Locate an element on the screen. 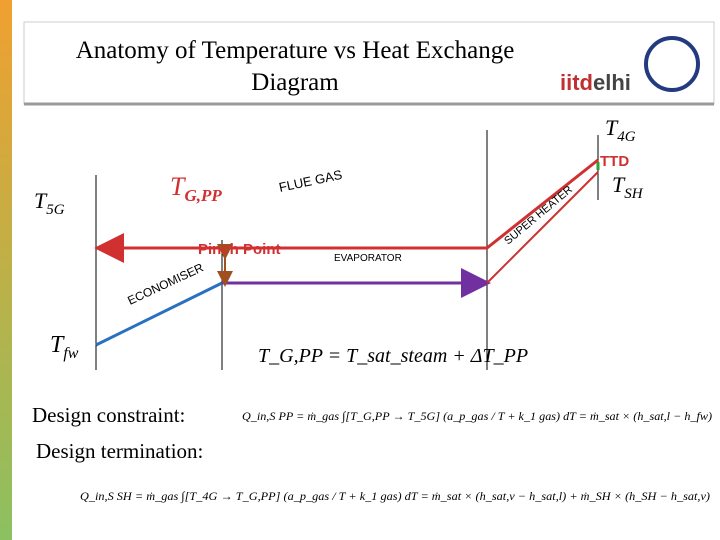 Image resolution: width=720 pixels, height=540 pixels. economiser-line is located at coordinates (159, 314).